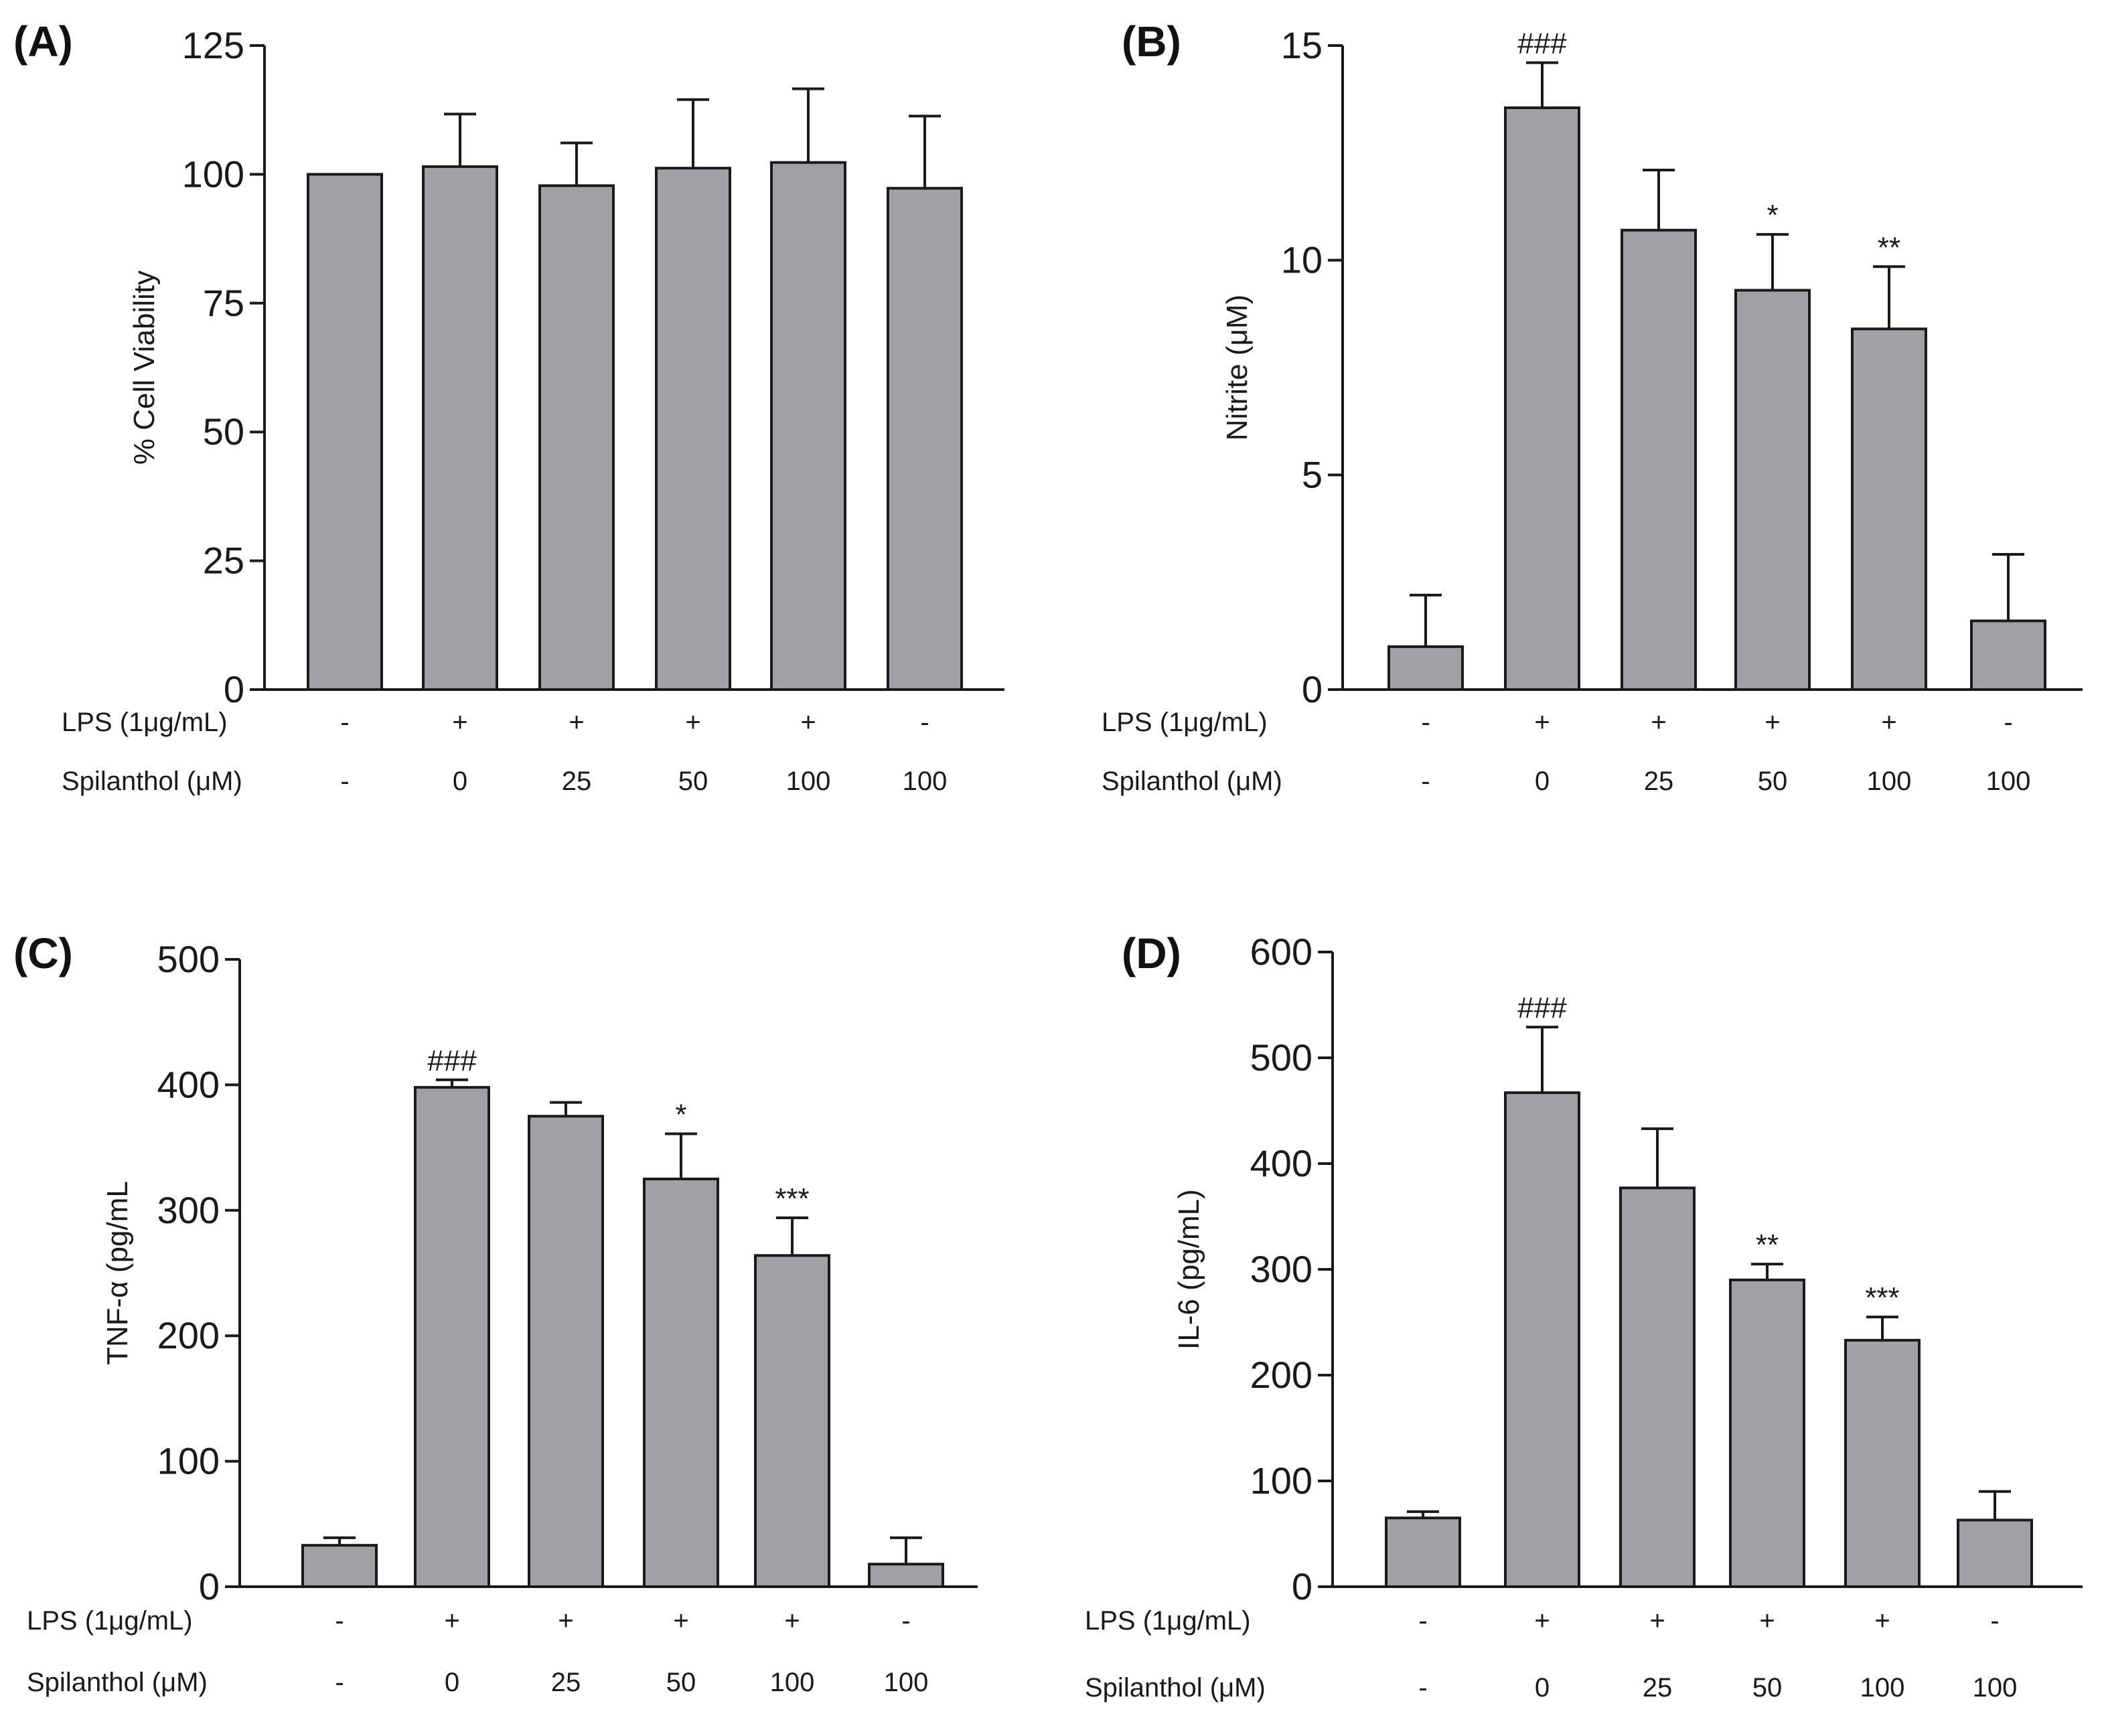  What do you see at coordinates (1151, 953) in the screenshot?
I see `panel-label: (D)` at bounding box center [1151, 953].